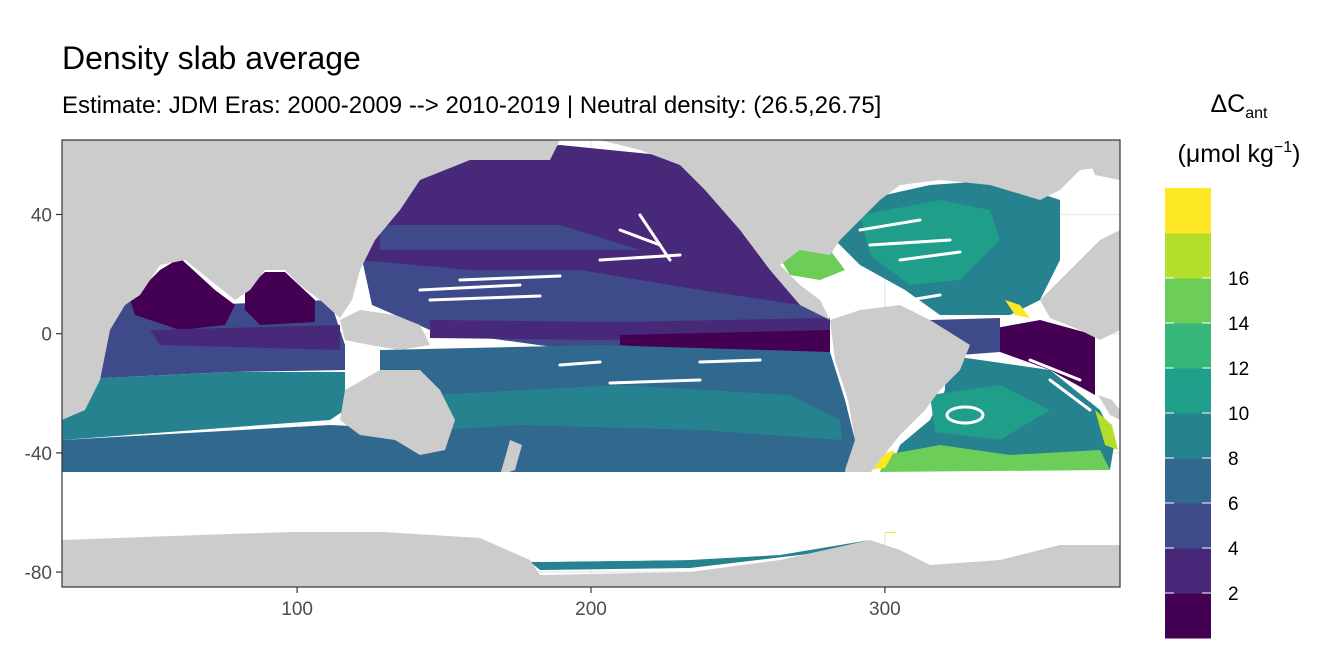 Image resolution: width=1344 pixels, height=672 pixels. Describe the element at coordinates (511, 457) in the screenshot. I see `land-new-zealand` at that location.